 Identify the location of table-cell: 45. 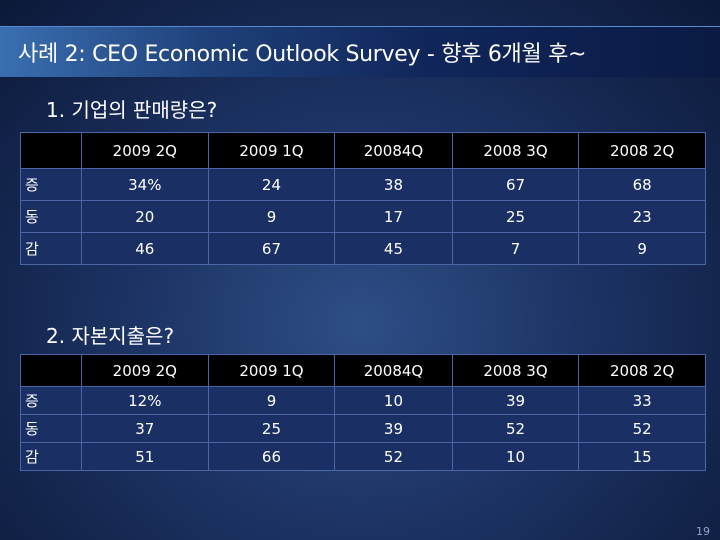
(393, 248).